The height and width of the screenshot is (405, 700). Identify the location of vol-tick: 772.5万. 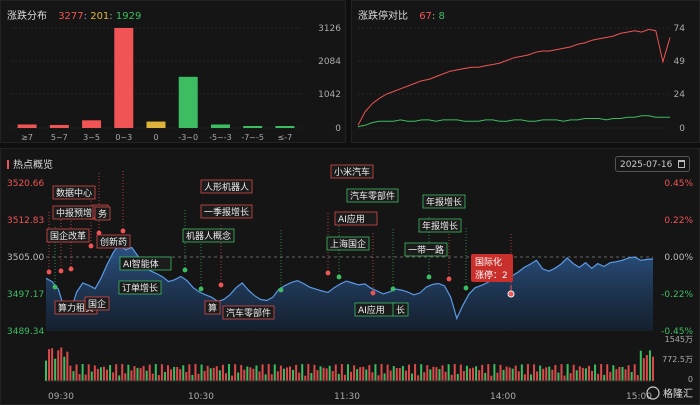
(677, 359).